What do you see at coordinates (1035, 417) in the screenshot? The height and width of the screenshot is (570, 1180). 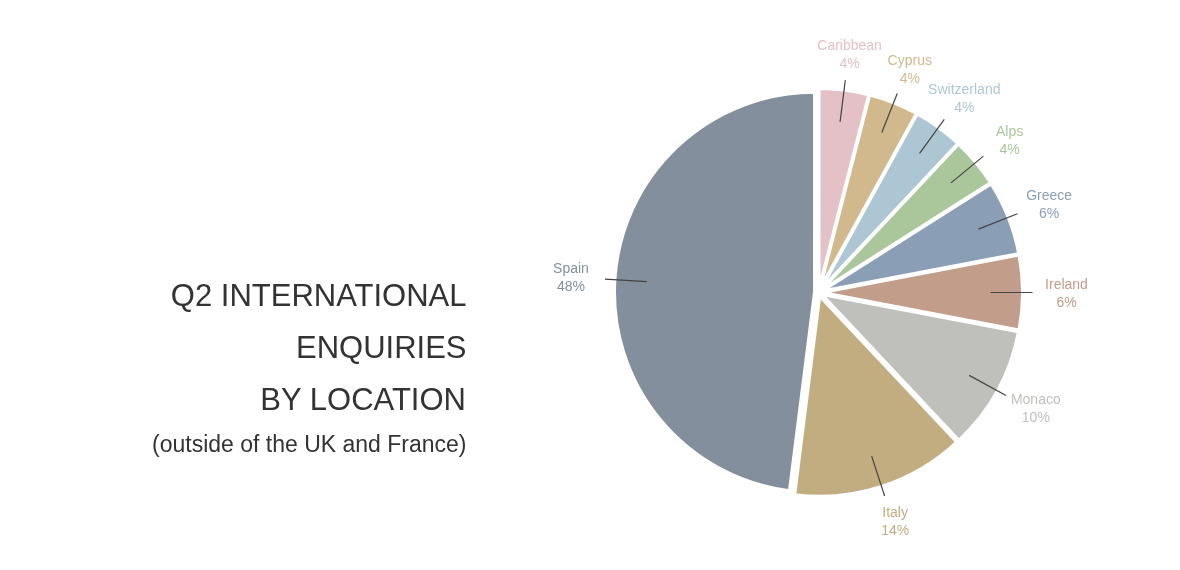 I see `data-label: 10%` at bounding box center [1035, 417].